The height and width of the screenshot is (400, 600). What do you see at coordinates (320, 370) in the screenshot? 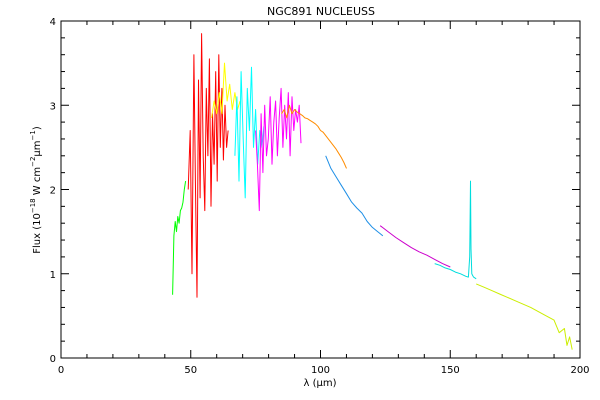
I see `x-tick-label: 100` at bounding box center [320, 370].